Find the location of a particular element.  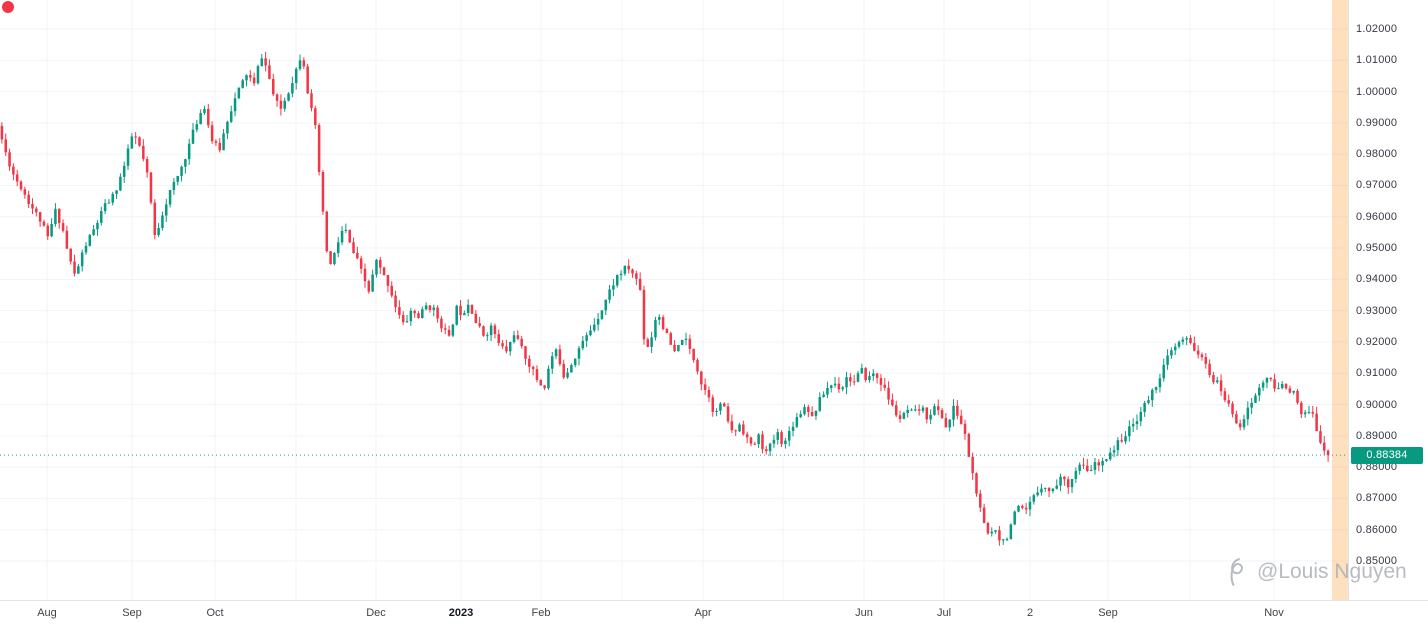

x-axis-label: Aug is located at coordinates (47, 613).